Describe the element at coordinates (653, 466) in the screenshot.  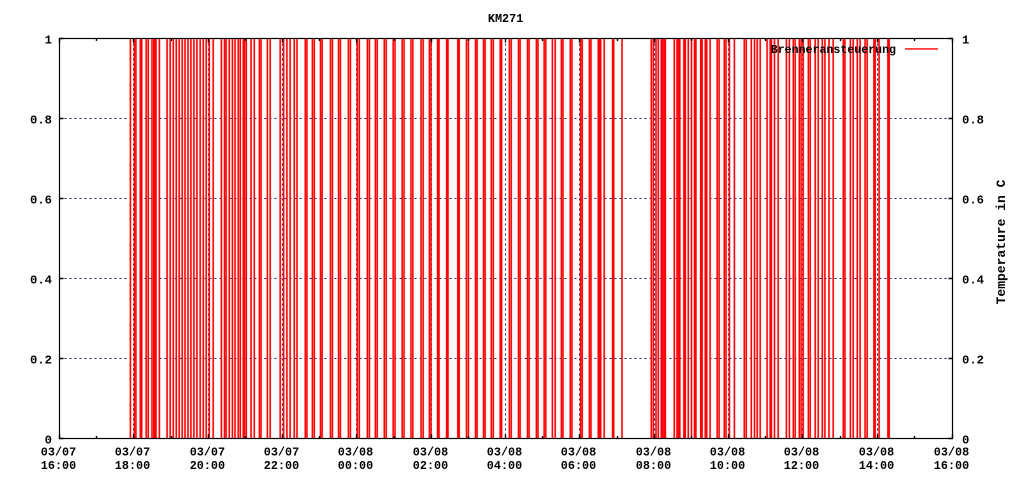
I see `svg-text: 08:00` at that location.